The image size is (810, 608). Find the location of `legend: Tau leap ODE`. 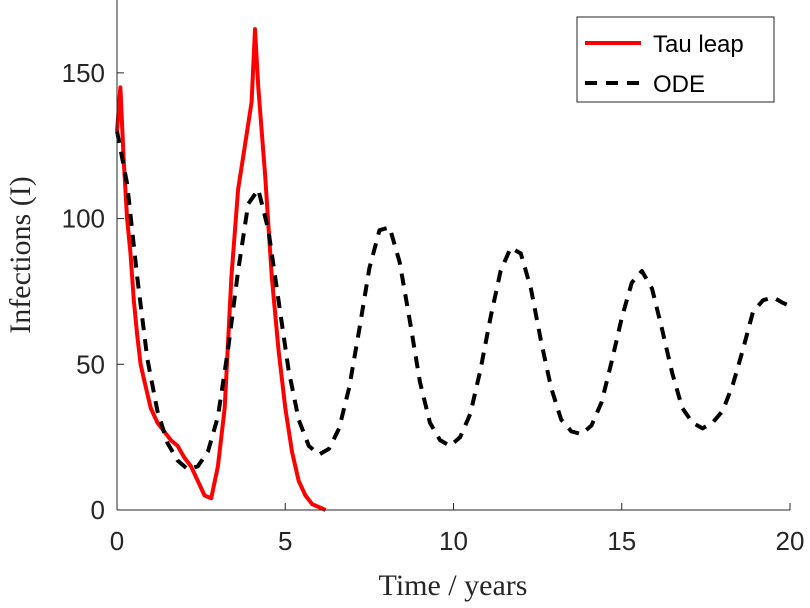

legend: Tau leap ODE is located at coordinates (675, 59).